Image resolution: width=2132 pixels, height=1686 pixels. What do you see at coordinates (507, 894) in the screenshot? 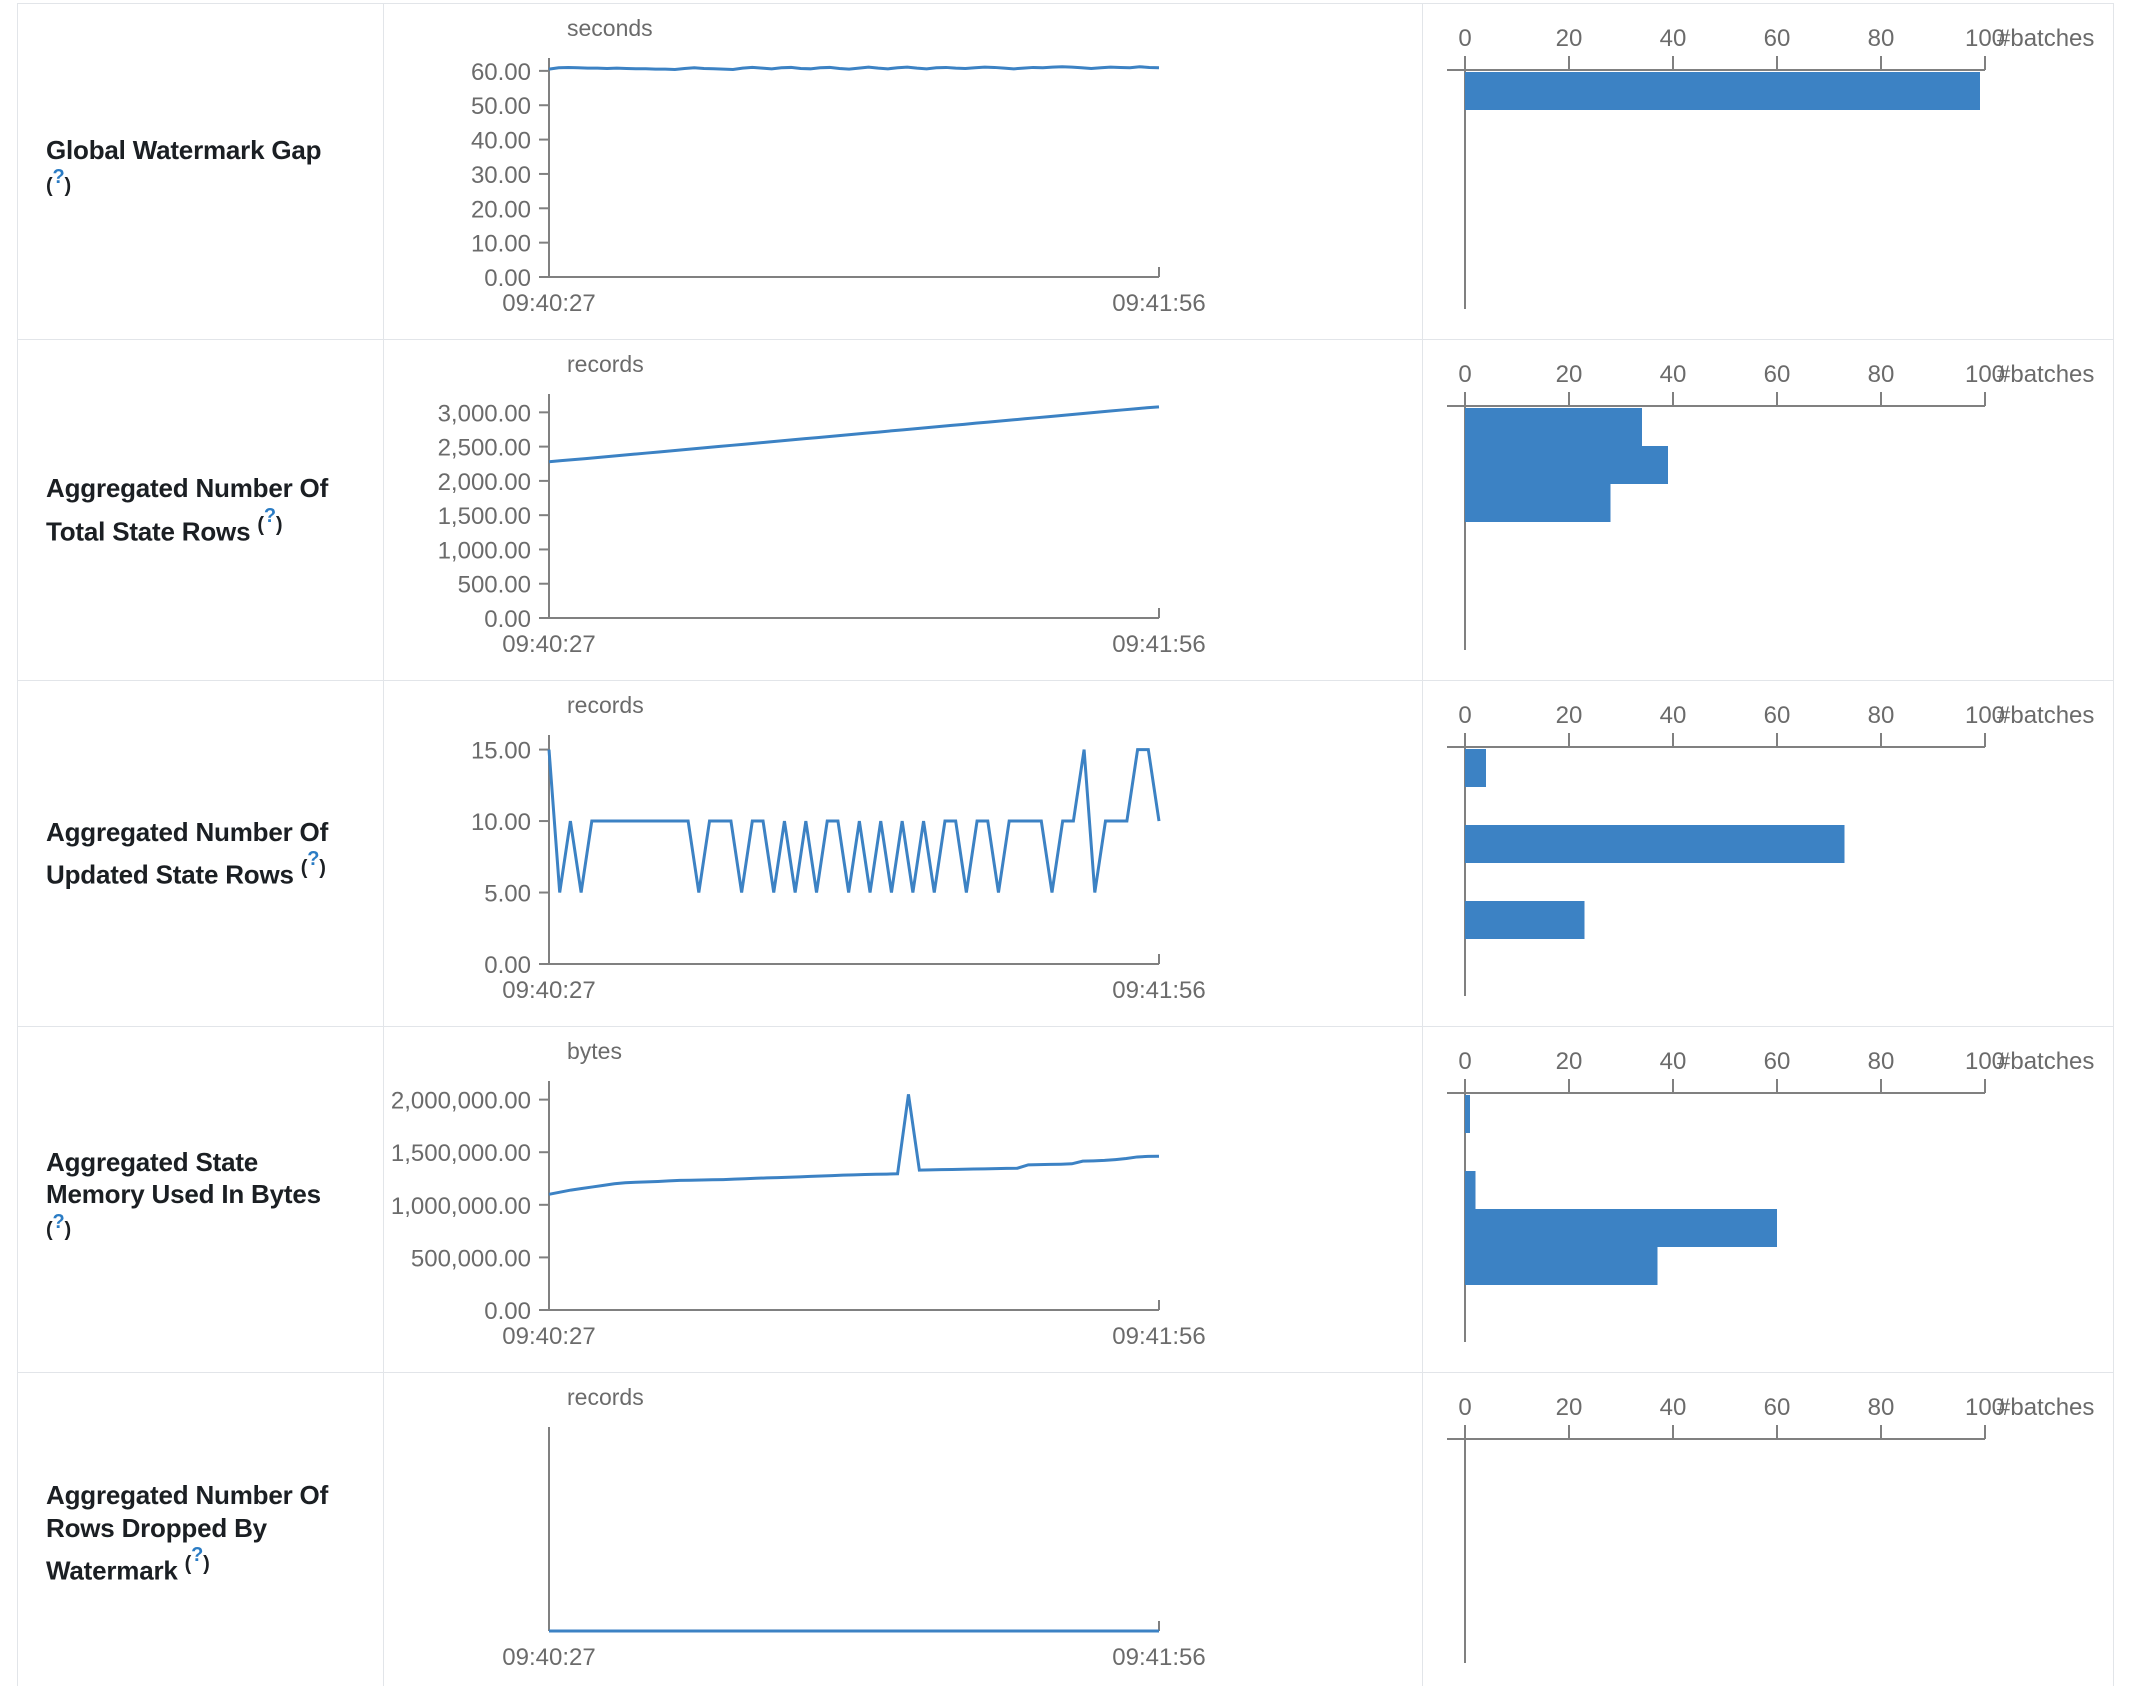
I see `y-tick-label: 5.00` at bounding box center [507, 894].